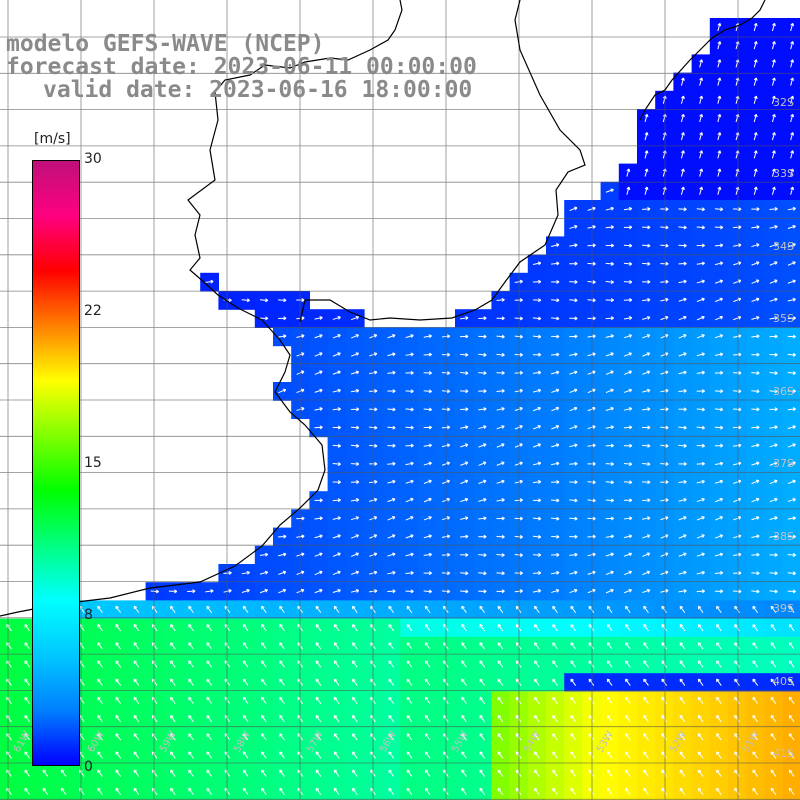  What do you see at coordinates (791, 610) in the screenshot?
I see `wind-cell` at bounding box center [791, 610].